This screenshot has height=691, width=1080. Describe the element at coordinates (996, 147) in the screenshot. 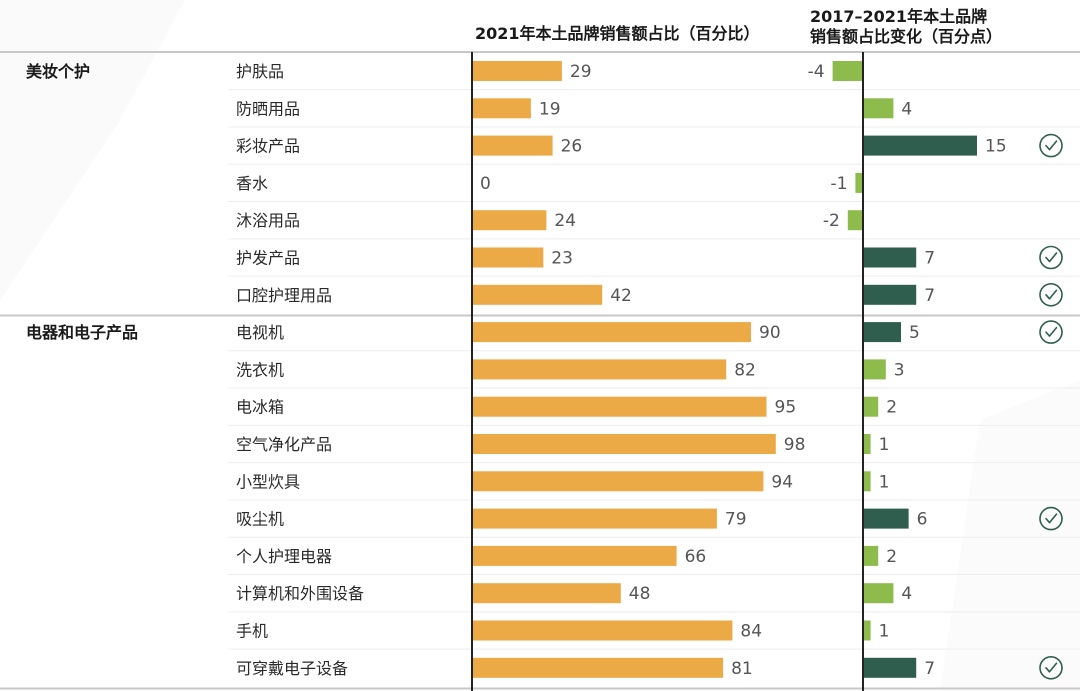

I see `change-value-label: 15` at that location.